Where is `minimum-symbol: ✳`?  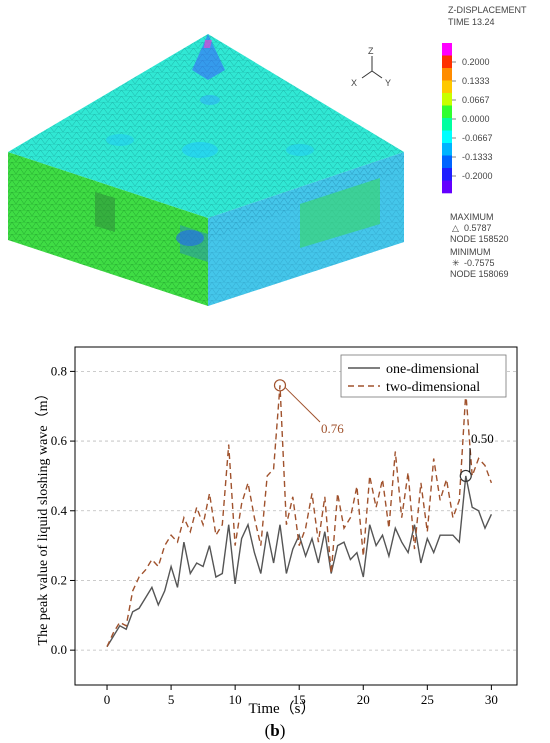
minimum-symbol: ✳ is located at coordinates (456, 263).